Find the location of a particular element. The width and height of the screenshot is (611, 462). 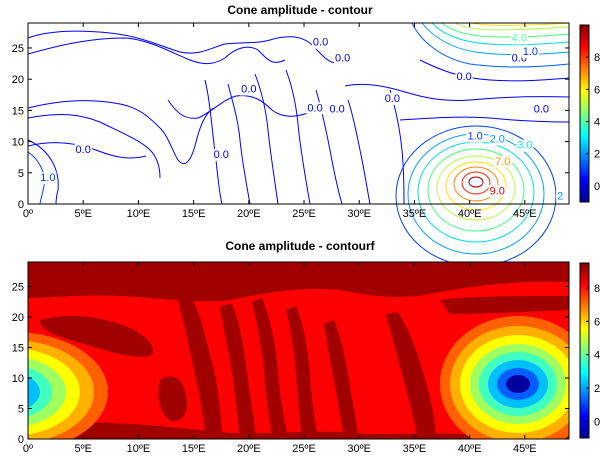

contour-line-seven is located at coordinates (476, 184).